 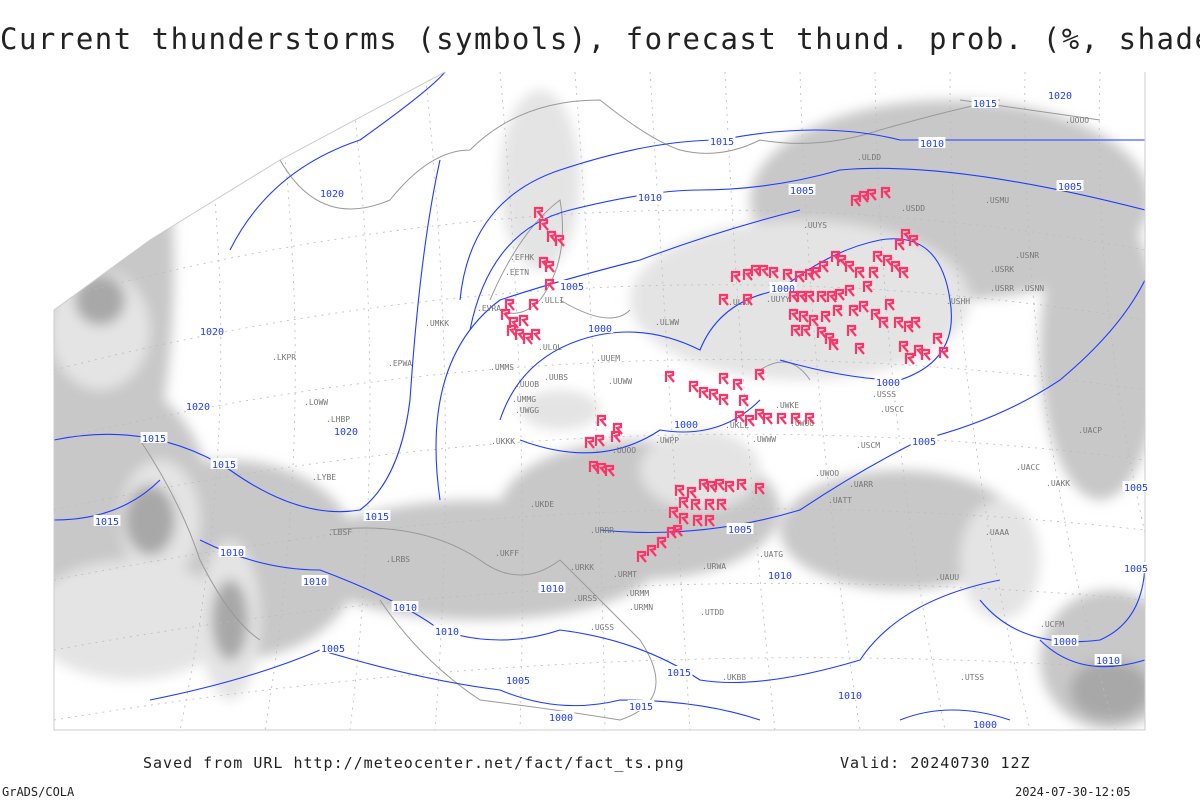 I want to click on station-label: .LOWW, so click(x=316, y=402).